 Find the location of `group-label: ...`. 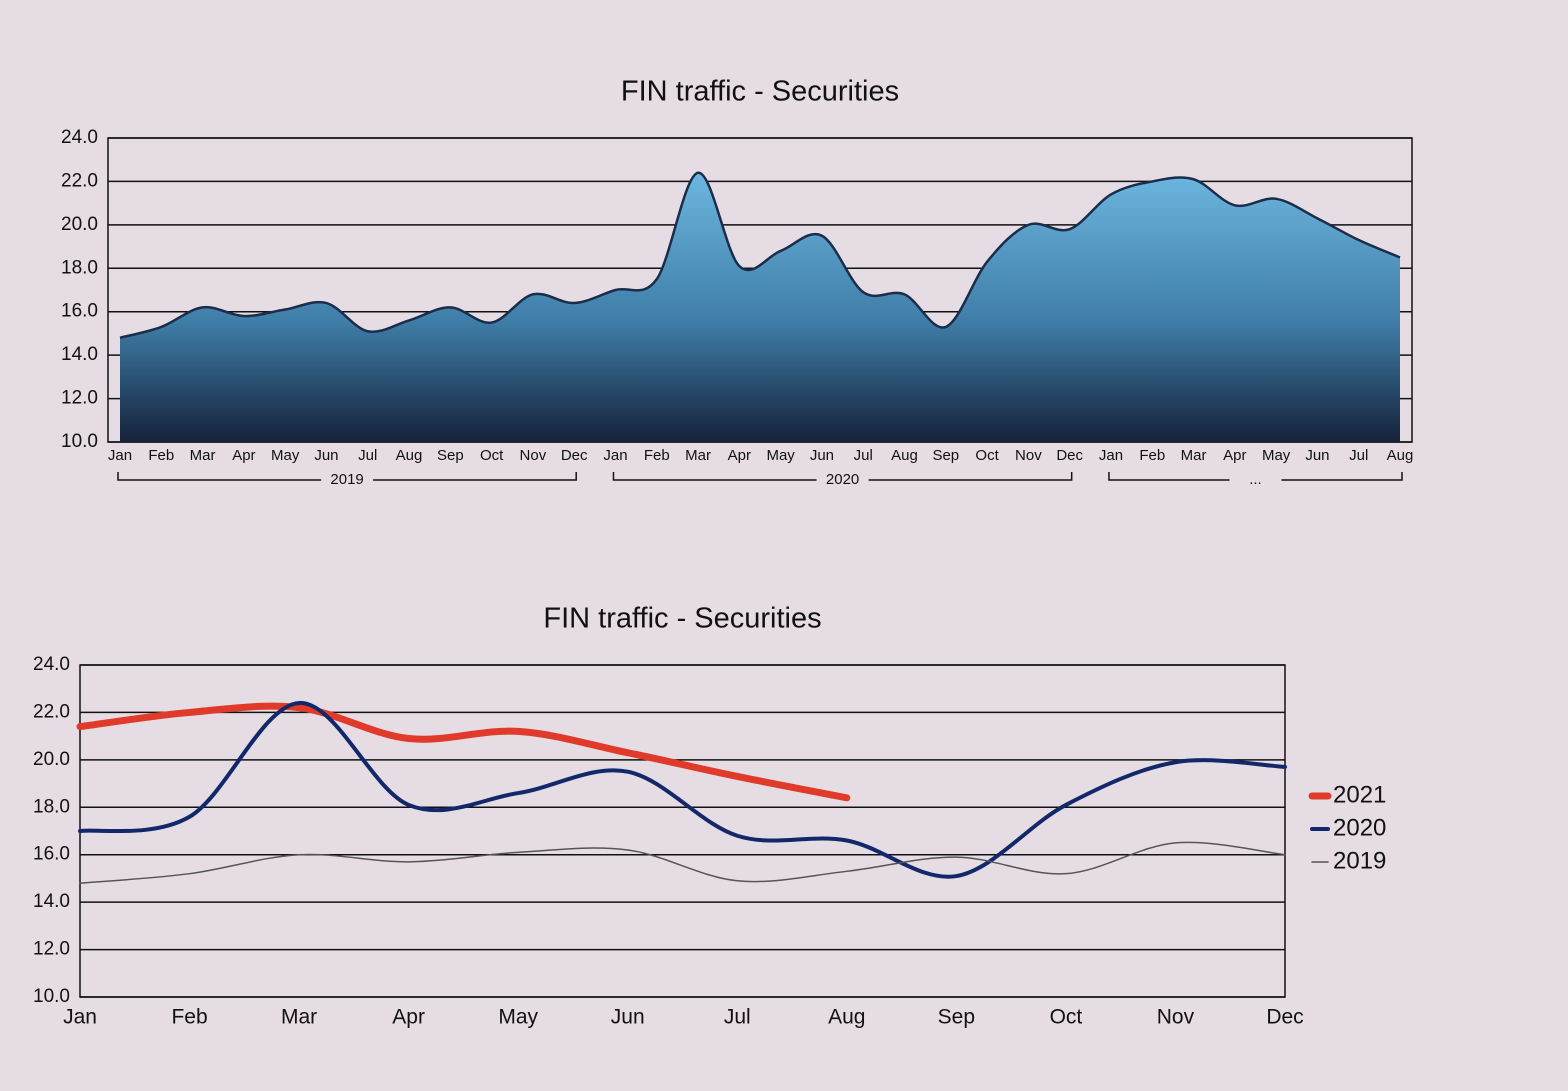

group-label: ... is located at coordinates (1255, 479).